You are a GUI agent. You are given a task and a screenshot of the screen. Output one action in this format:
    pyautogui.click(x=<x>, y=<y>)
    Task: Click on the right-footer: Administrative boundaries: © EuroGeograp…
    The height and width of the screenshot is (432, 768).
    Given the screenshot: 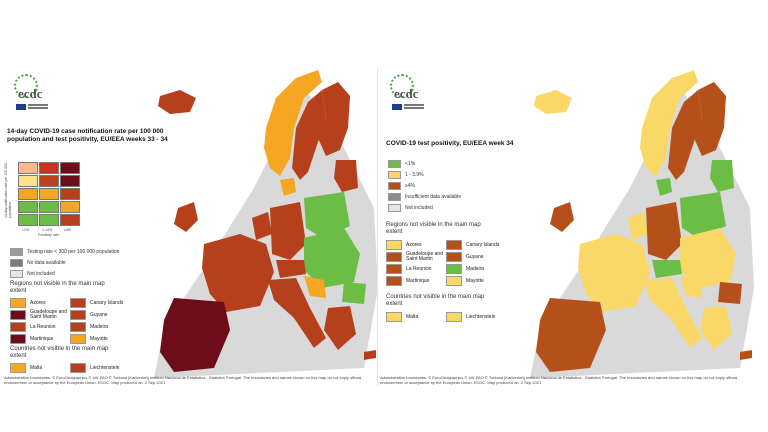 What is the action you would take?
    pyautogui.click(x=559, y=380)
    